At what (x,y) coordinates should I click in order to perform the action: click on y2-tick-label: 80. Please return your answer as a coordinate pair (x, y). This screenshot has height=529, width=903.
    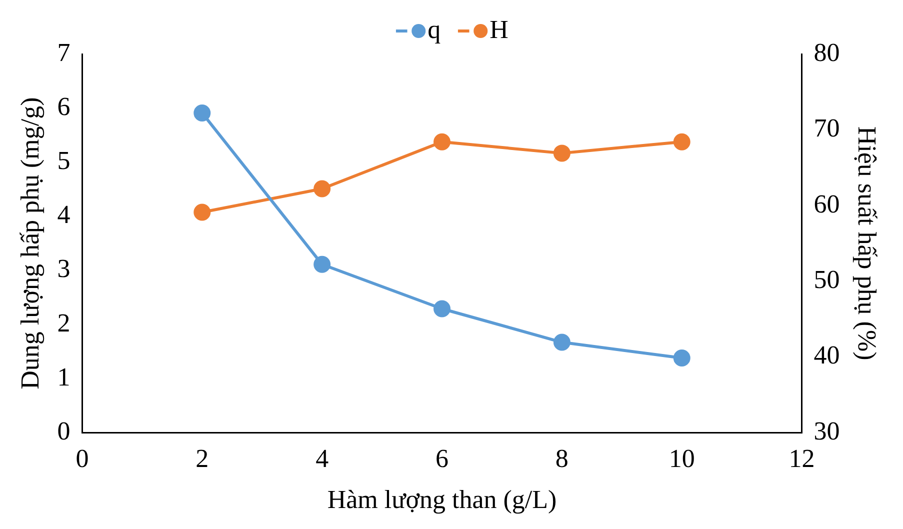
    Looking at the image, I should click on (827, 52).